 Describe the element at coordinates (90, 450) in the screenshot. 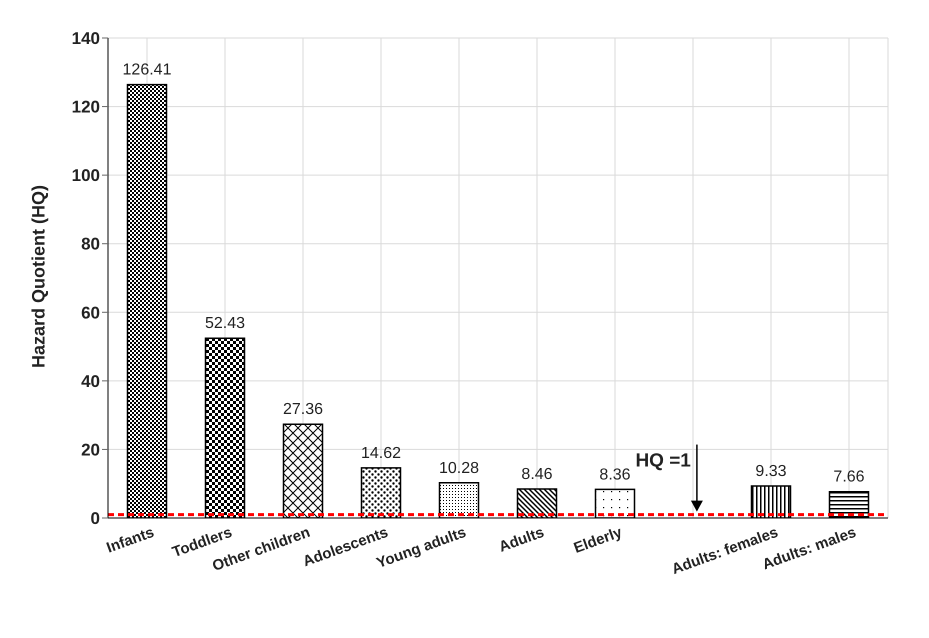

I see `y-tick-label: 20` at that location.